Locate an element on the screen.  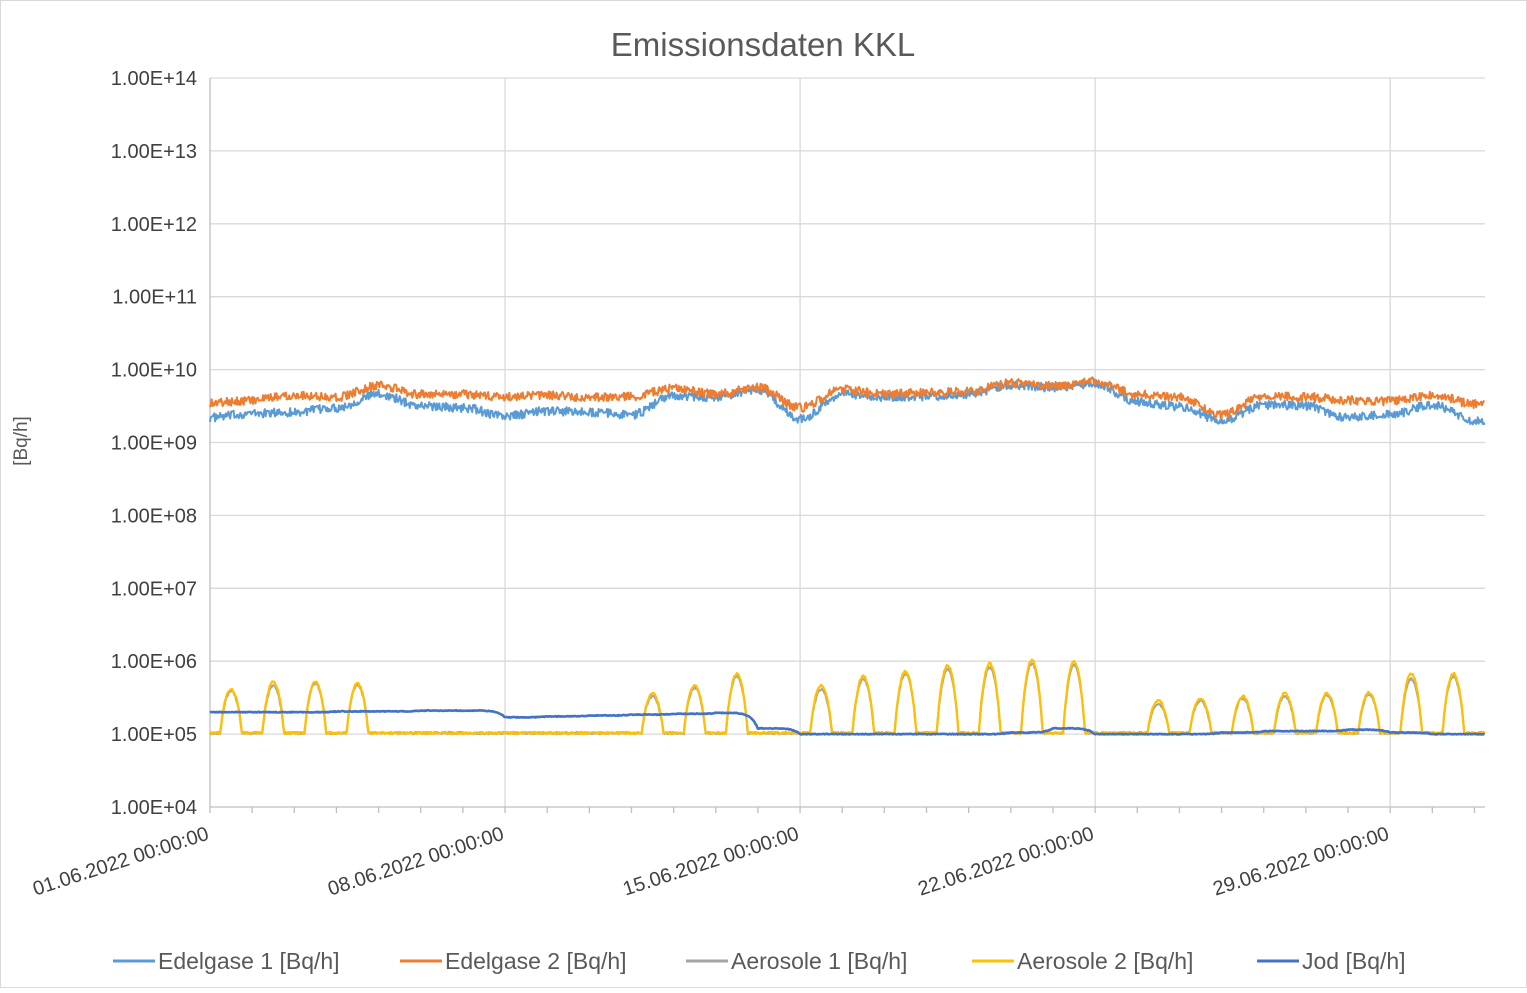
y-tick-label: 1.00E+10 is located at coordinates (154, 371).